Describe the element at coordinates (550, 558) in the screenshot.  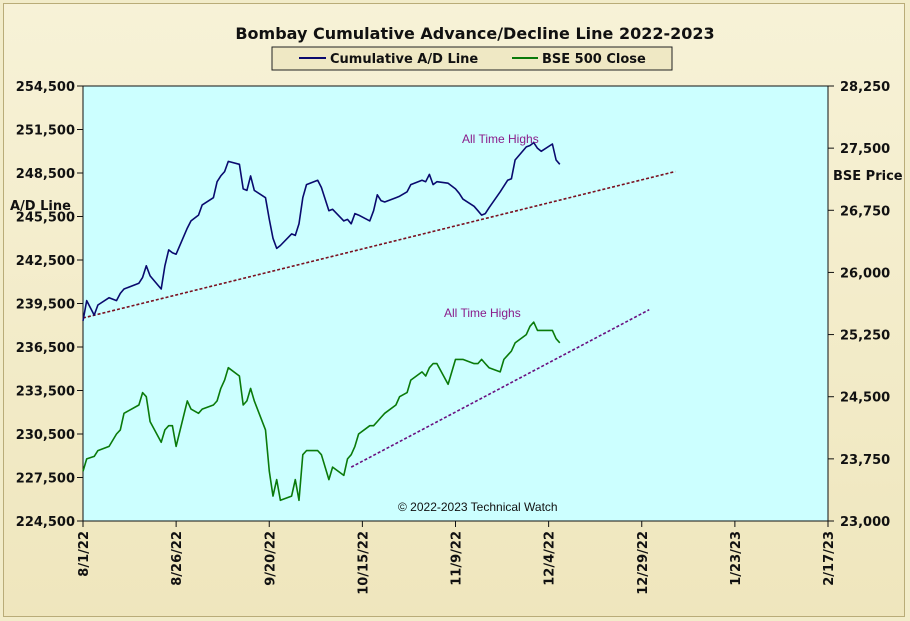
I see `x-tick-label: 12/4/22` at that location.